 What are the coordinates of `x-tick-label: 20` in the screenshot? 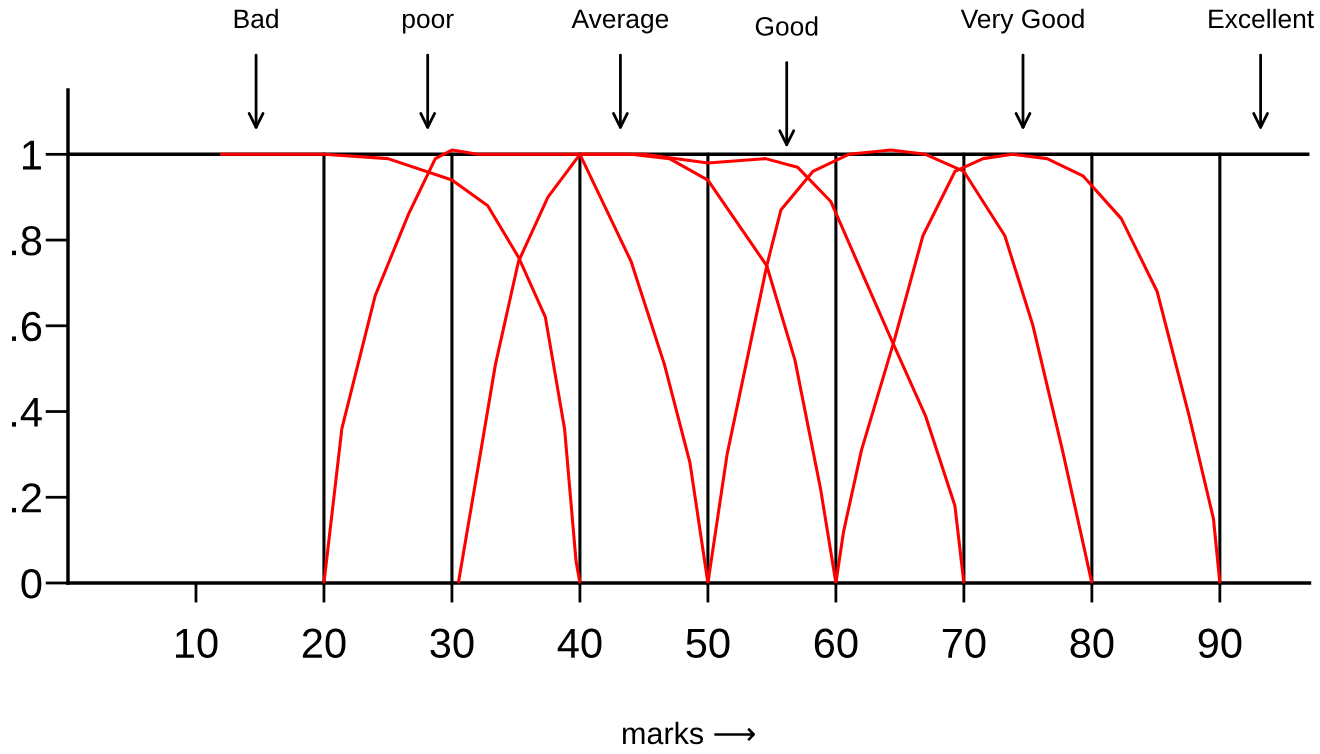 It's located at (324, 643).